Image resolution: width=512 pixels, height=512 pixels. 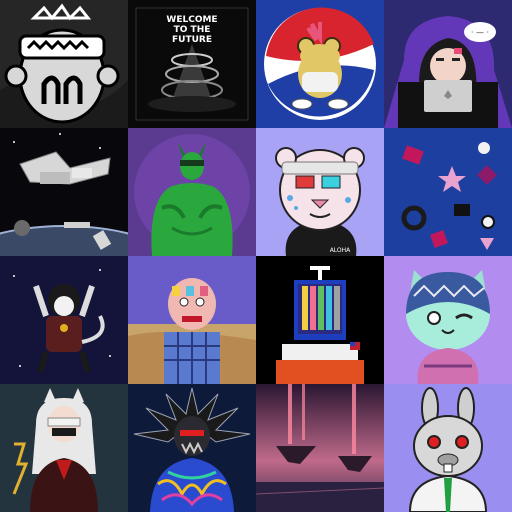 I want to click on tile-aloha-leopard: ALOHA, so click(x=320, y=192).